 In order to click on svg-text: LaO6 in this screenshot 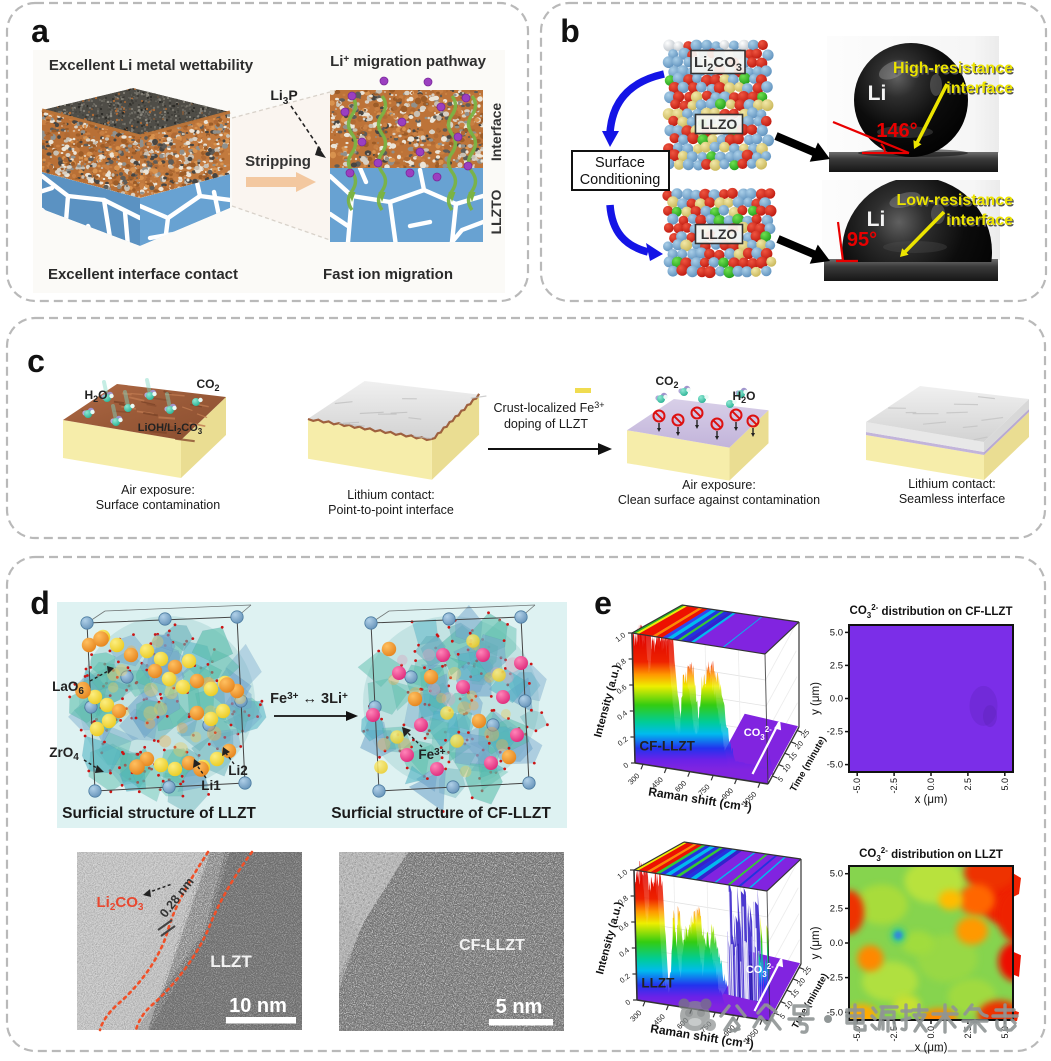, I will do `click(68, 688)`.